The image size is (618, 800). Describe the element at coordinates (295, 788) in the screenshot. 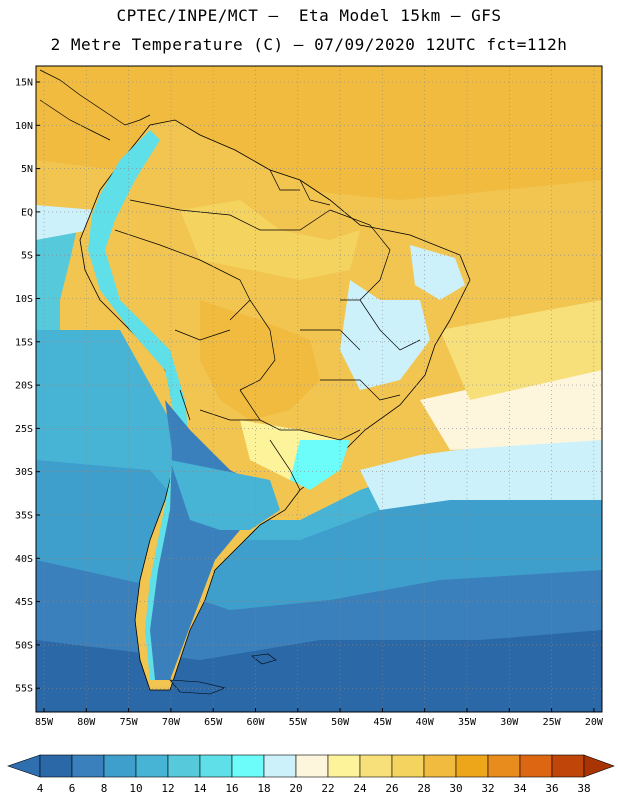

I see `colorbar-label: 20` at that location.